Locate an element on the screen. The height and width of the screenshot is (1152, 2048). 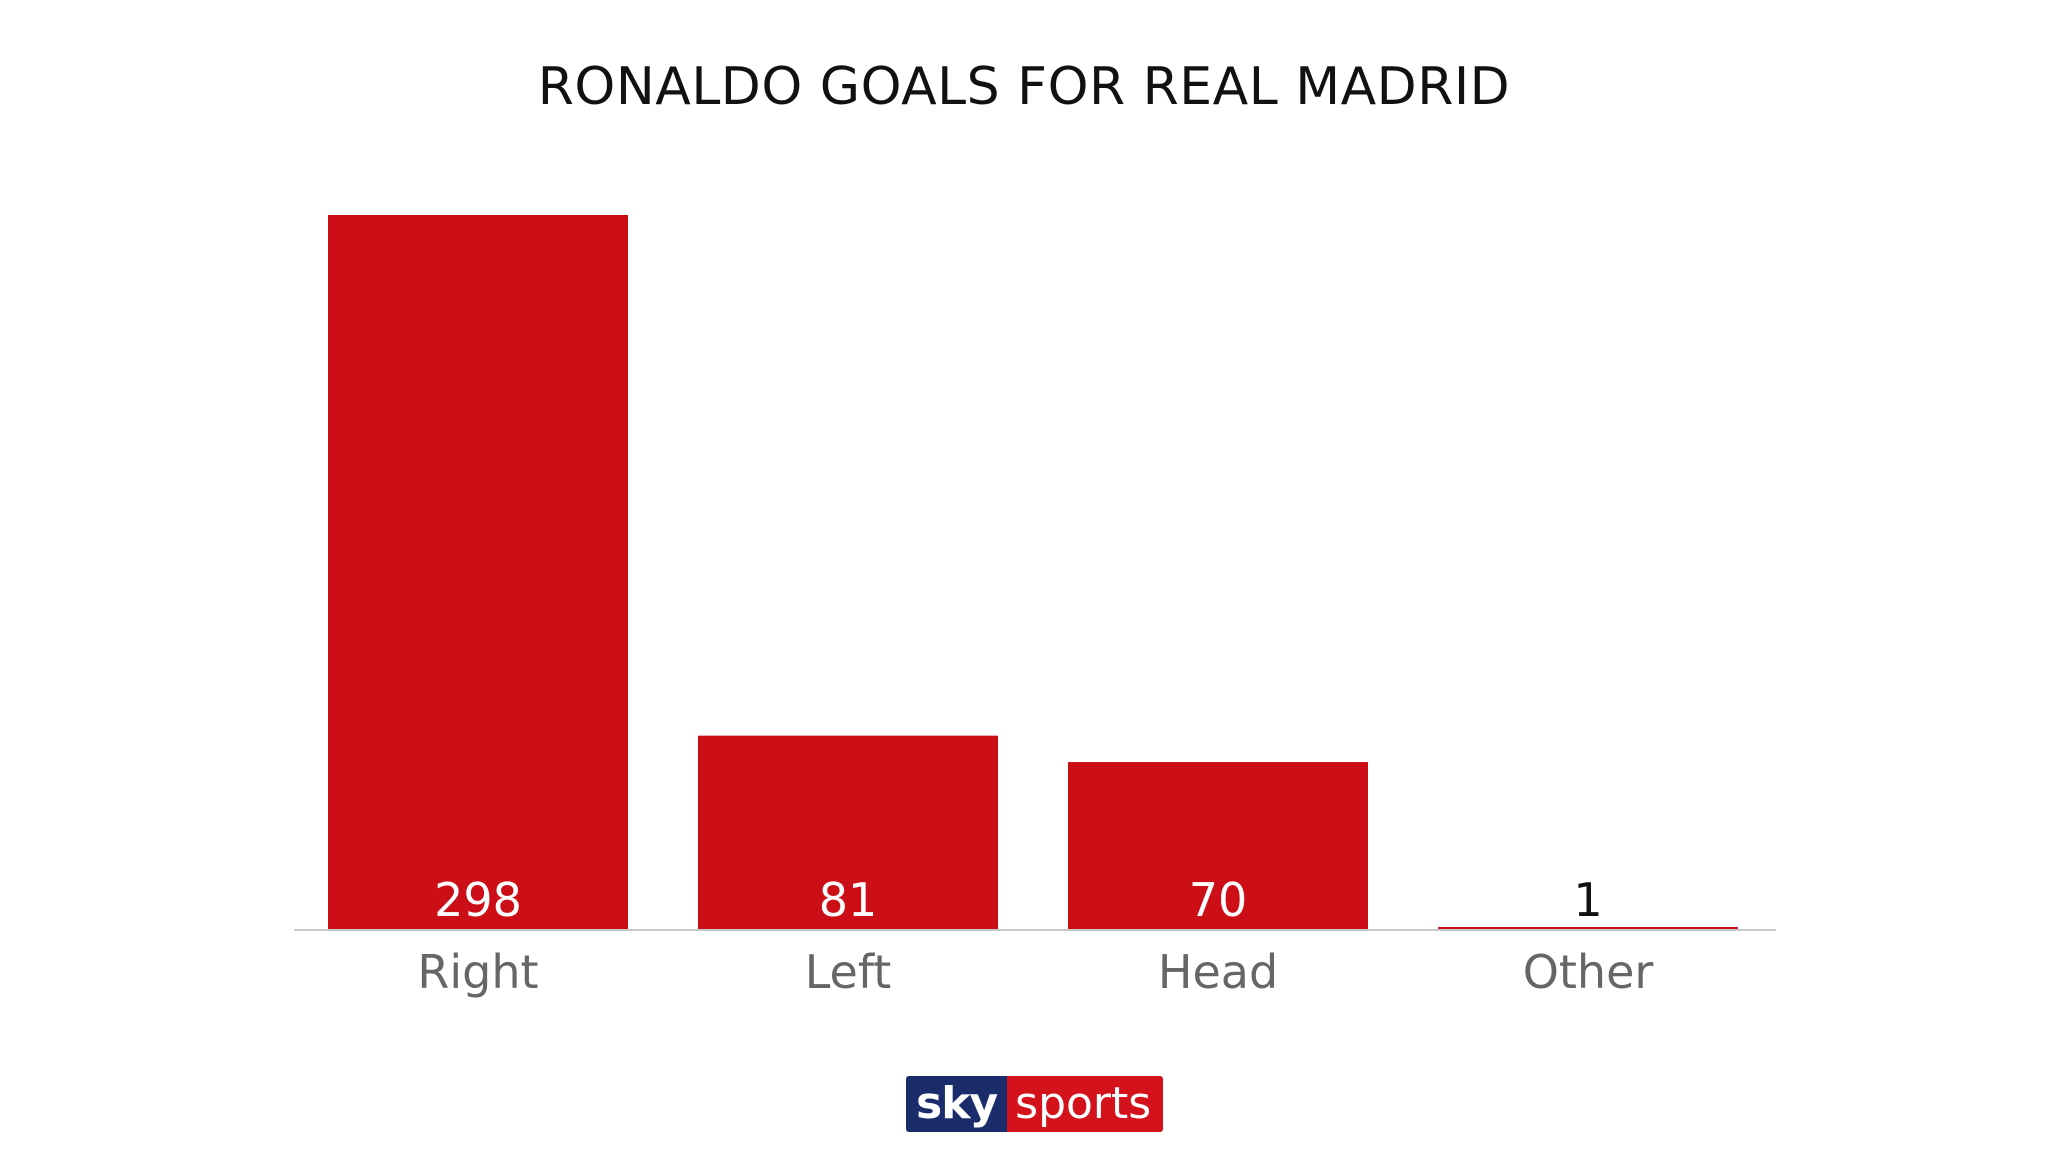
bar-head is located at coordinates (1218, 846).